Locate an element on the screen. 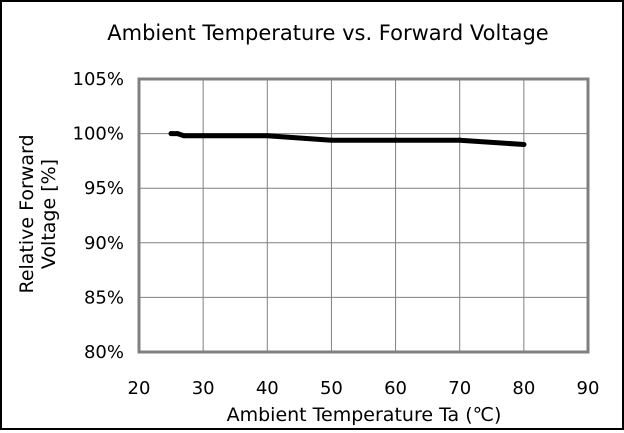 The image size is (624, 433). x-tick-label: 40 is located at coordinates (267, 388).